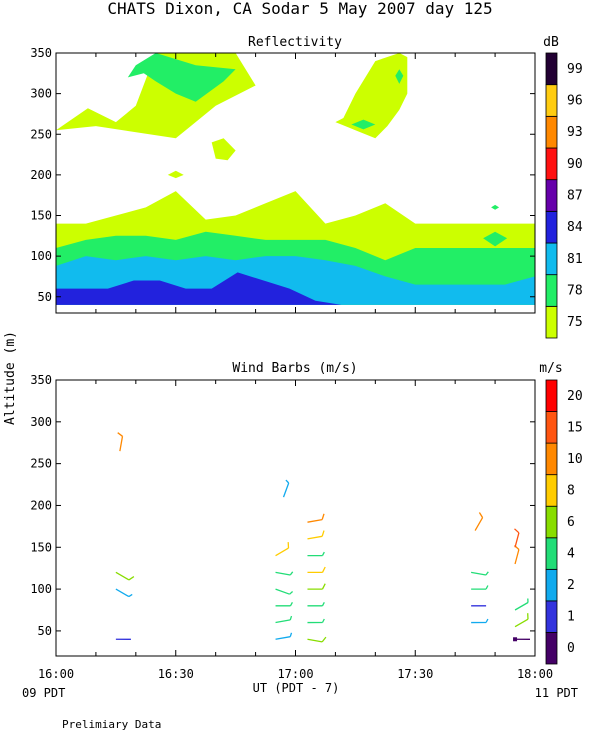 The height and width of the screenshot is (750, 600). Describe the element at coordinates (294, 368) in the screenshot. I see `wind-title: Wind Barbs (m/s)` at that location.